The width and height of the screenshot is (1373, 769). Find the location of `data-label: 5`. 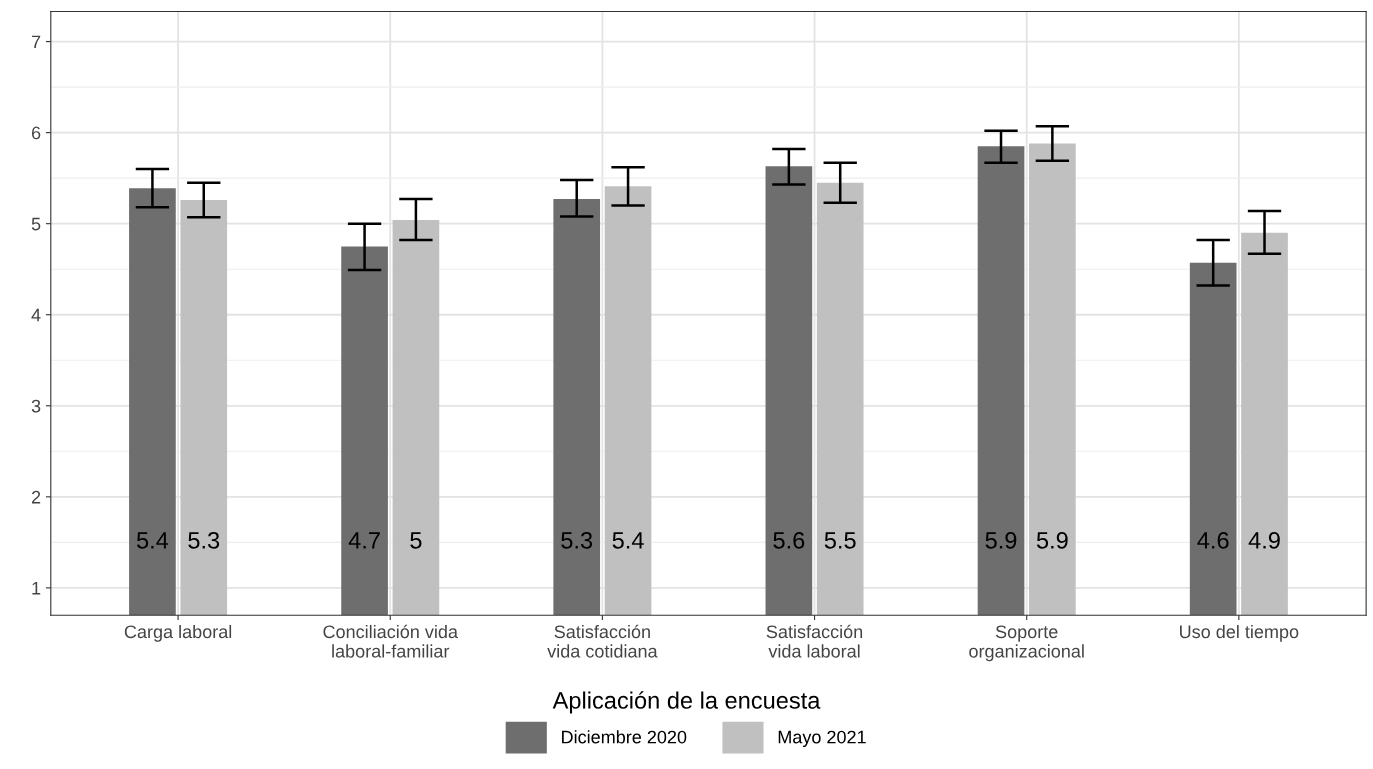

data-label: 5 is located at coordinates (416, 540).